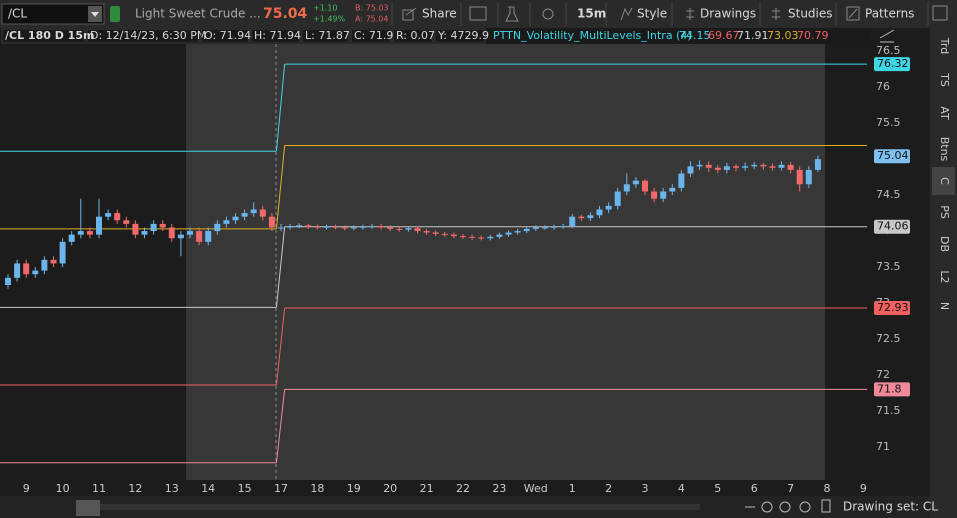 The width and height of the screenshot is (957, 518). What do you see at coordinates (889, 14) in the screenshot?
I see `toolbar-button: Patterns` at bounding box center [889, 14].